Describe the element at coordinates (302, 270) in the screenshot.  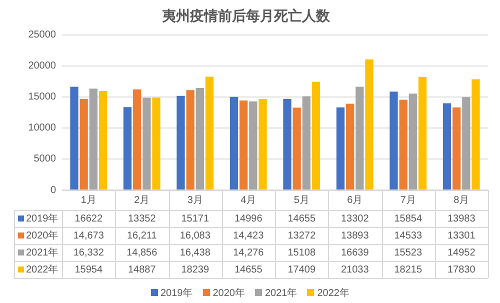
I see `data-label: 17409` at that location.